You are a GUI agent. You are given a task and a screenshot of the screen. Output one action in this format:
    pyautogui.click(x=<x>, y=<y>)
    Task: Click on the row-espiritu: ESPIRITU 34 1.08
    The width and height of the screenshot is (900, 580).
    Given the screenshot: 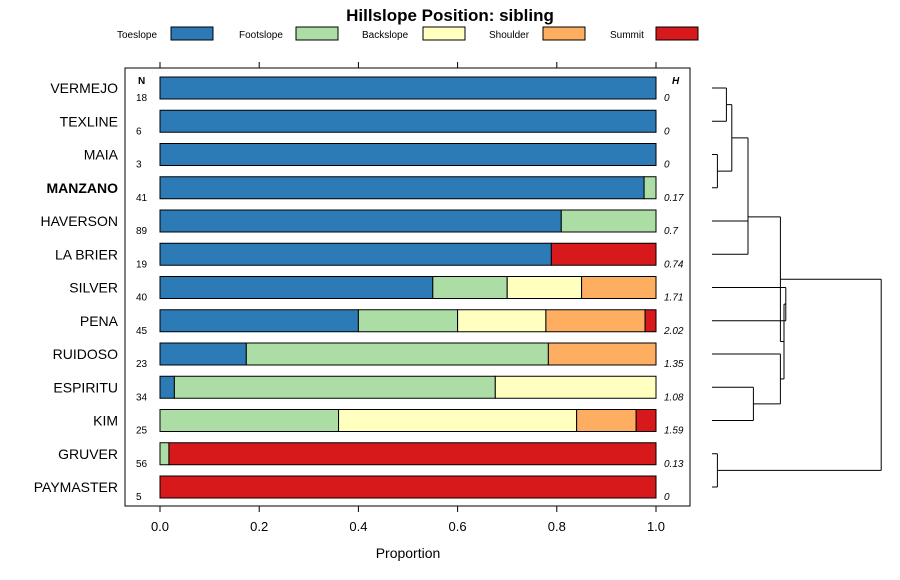 What is the action you would take?
    pyautogui.click(x=368, y=389)
    